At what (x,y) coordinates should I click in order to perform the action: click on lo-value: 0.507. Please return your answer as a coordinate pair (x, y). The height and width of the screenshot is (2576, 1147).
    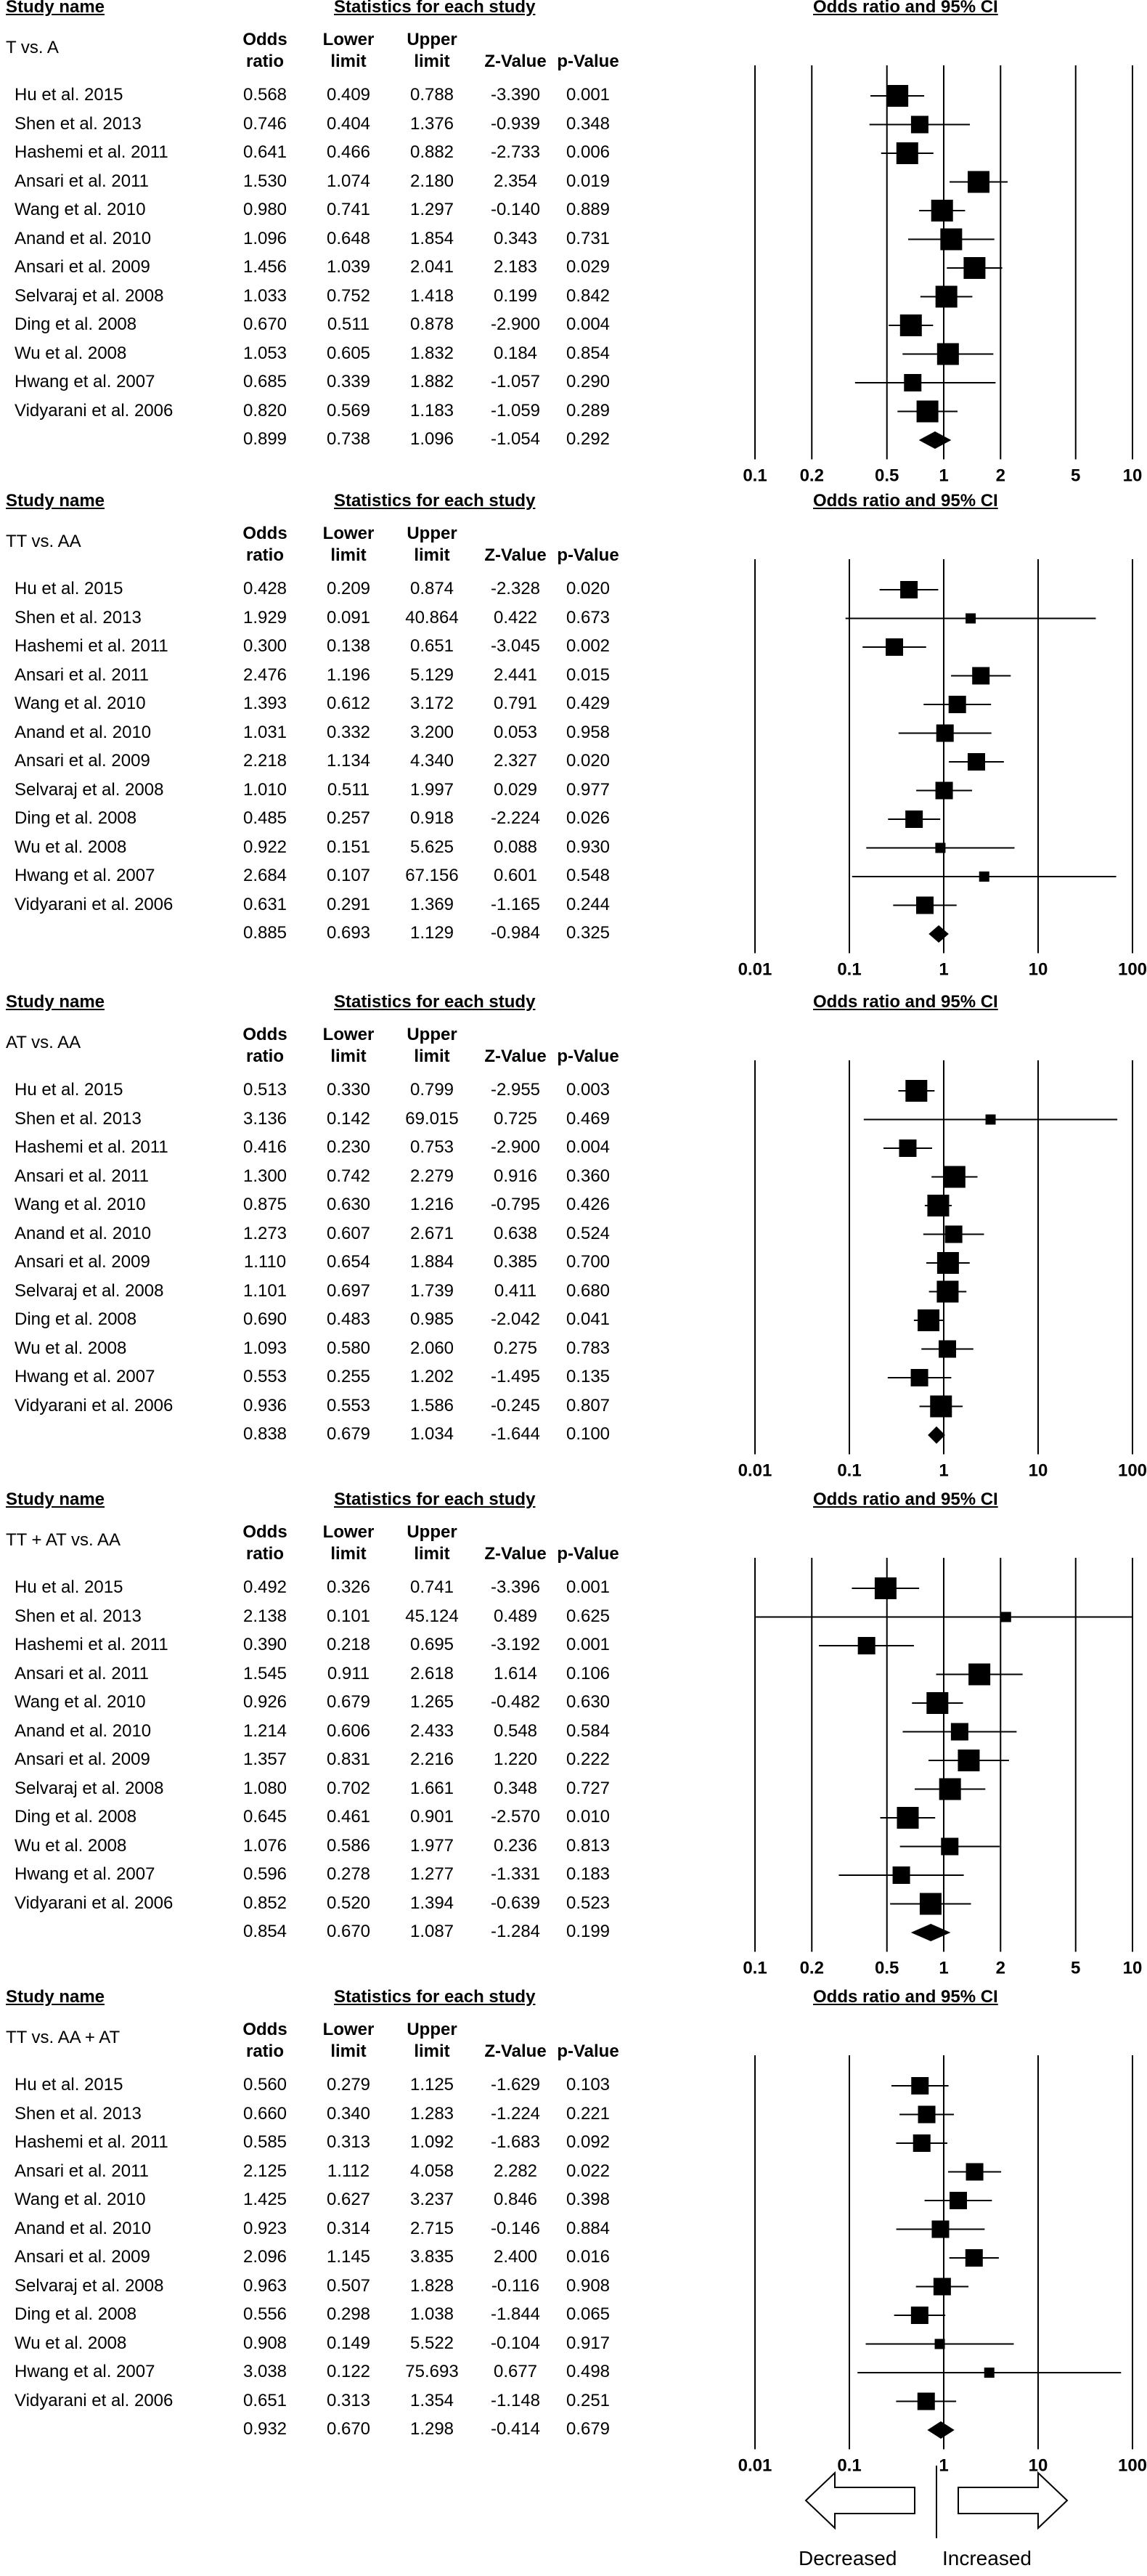
    Looking at the image, I should click on (348, 2285).